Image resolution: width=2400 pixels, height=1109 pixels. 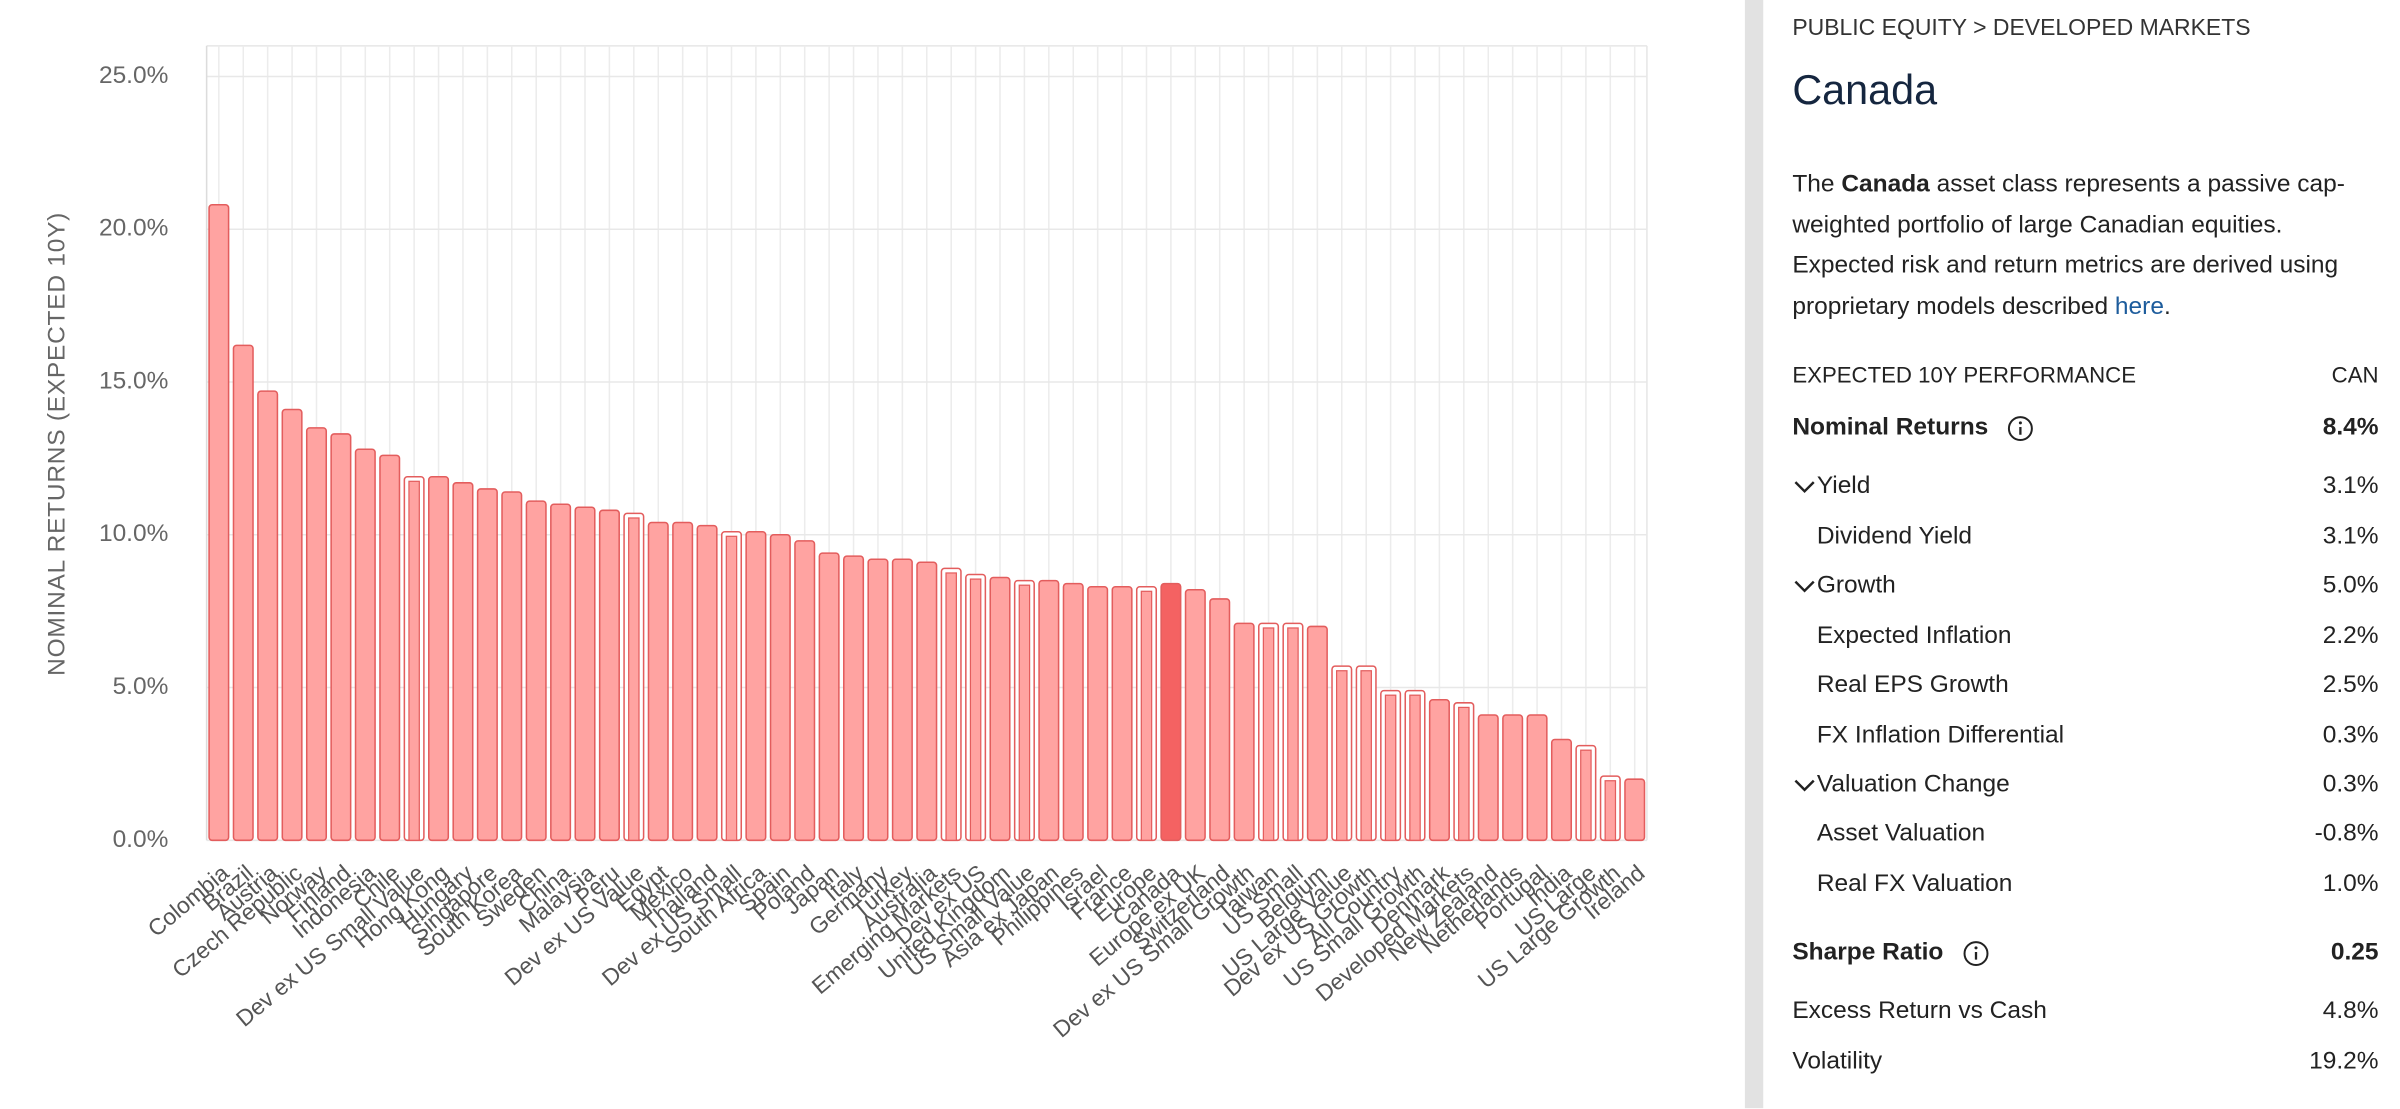 I want to click on metric-label-wrap: Excess Return vs Cash, so click(x=1919, y=1012).